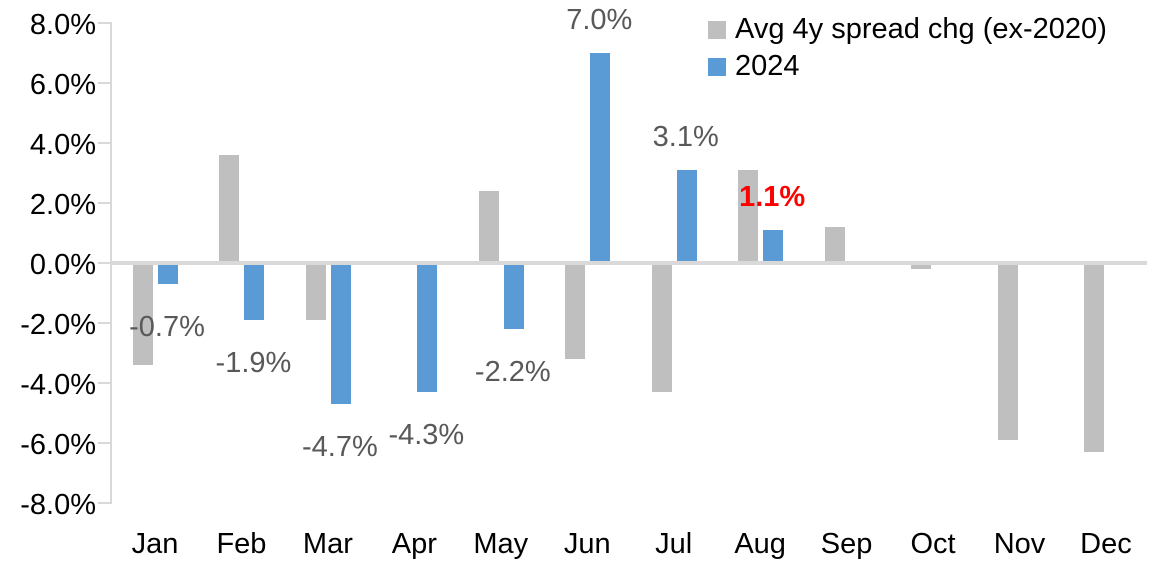 The height and width of the screenshot is (570, 1152). What do you see at coordinates (907, 66) in the screenshot?
I see `legend-item-2024: 2024` at bounding box center [907, 66].